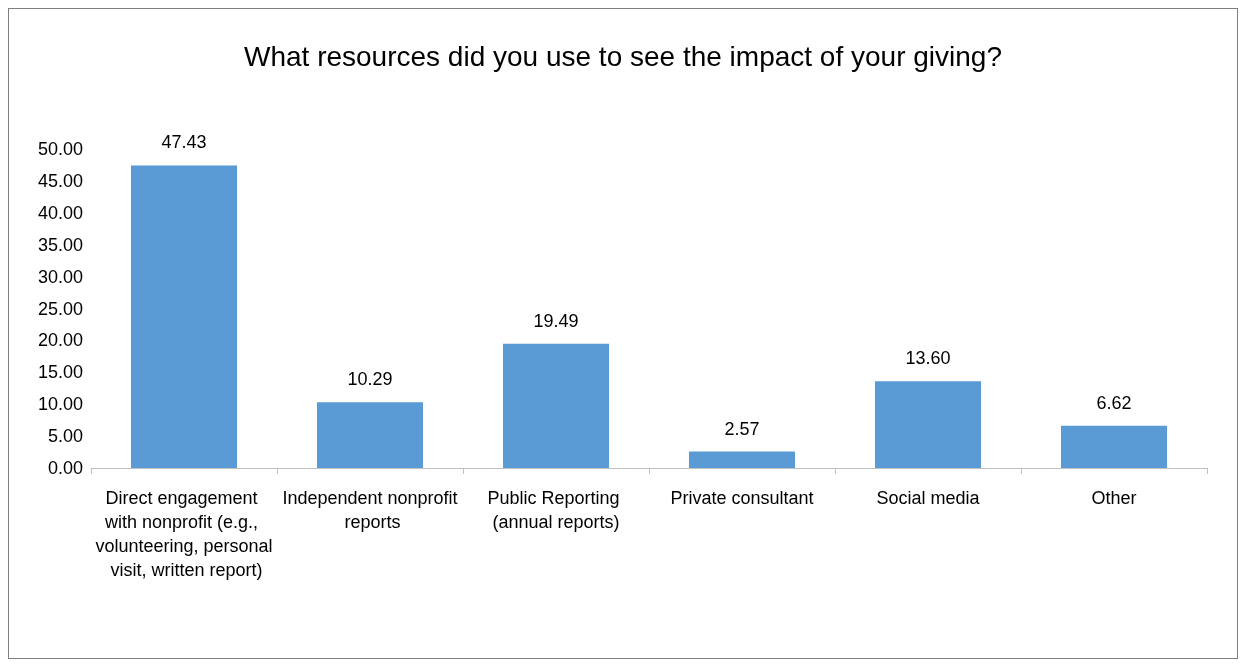 The height and width of the screenshot is (669, 1250). What do you see at coordinates (1114, 402) in the screenshot?
I see `data-label: 6.62` at bounding box center [1114, 402].